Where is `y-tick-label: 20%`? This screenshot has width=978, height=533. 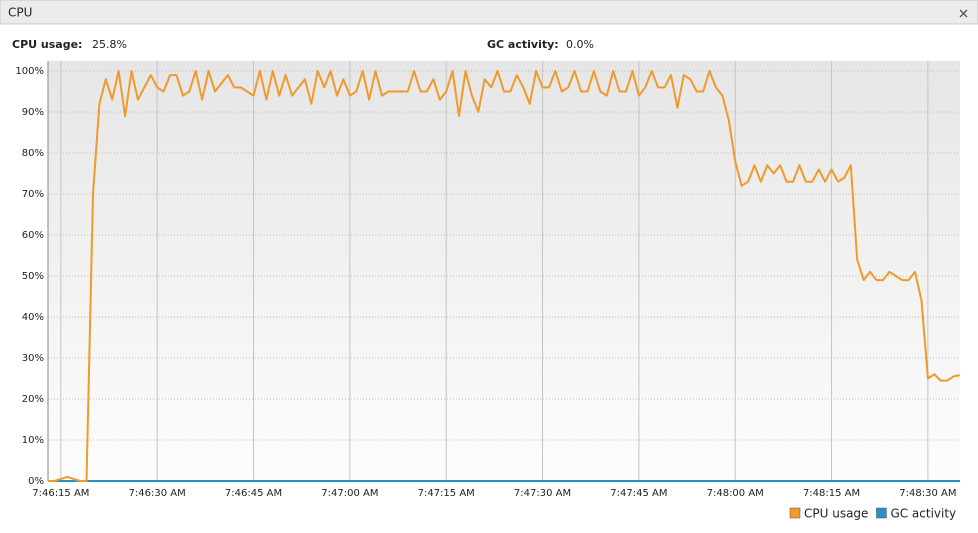
y-tick-label: 20% is located at coordinates (33, 399).